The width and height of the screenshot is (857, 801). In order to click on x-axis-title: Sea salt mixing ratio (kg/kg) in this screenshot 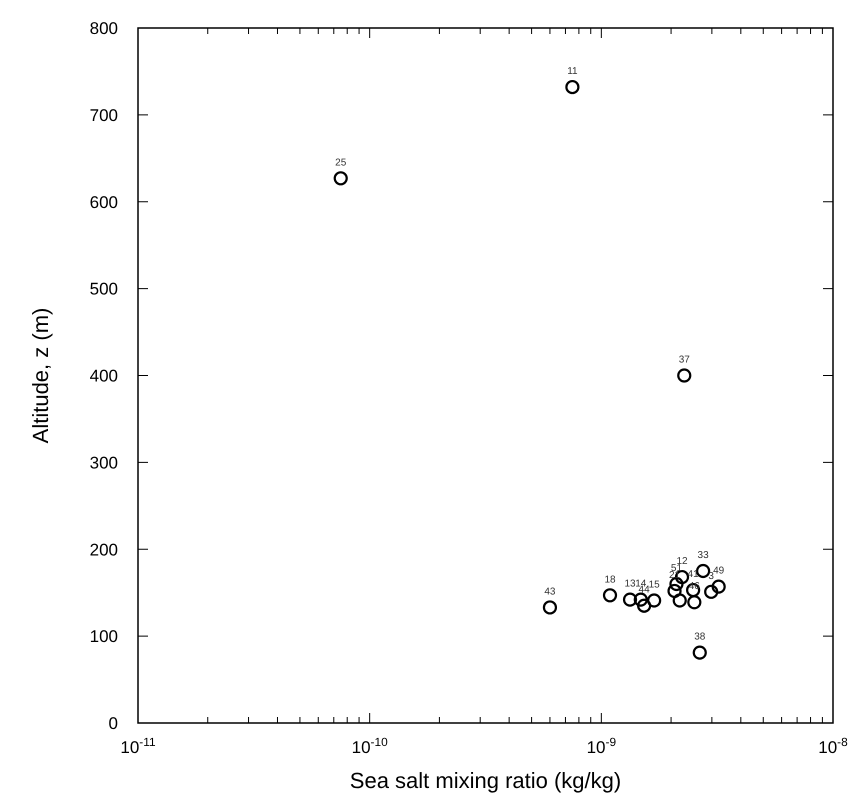, I will do `click(486, 780)`.